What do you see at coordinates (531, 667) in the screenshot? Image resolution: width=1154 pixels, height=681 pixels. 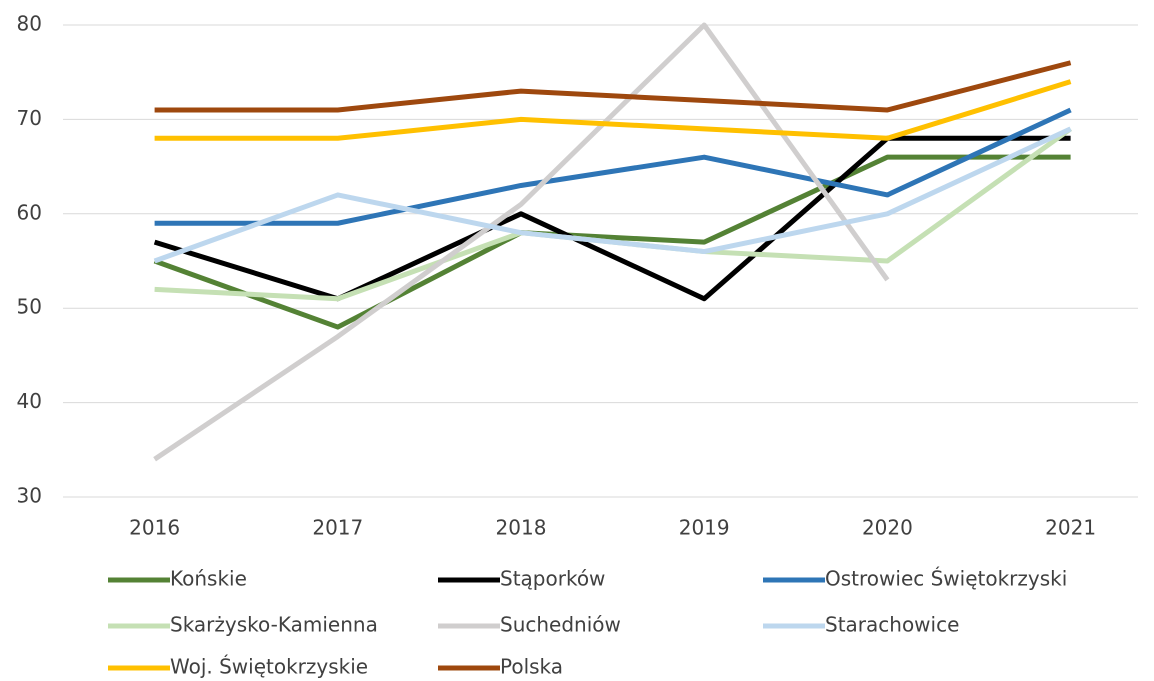 I see `legend-label: Polska` at bounding box center [531, 667].